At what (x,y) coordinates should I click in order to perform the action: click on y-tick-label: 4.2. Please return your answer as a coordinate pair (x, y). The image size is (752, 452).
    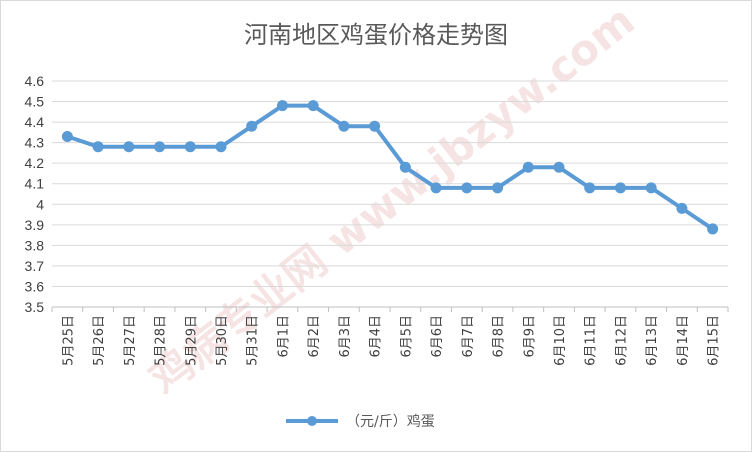
    Looking at the image, I should click on (35, 163).